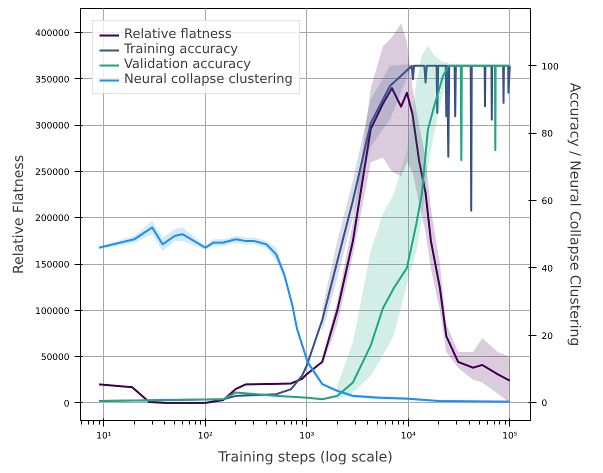 Image resolution: width=603 pixels, height=473 pixels. I want to click on y-tick-label: 0, so click(67, 404).